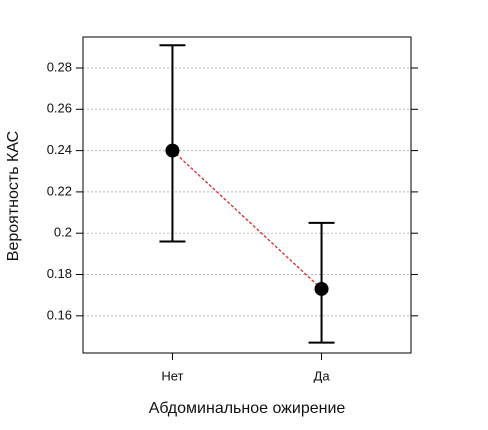 Image resolution: width=488 pixels, height=430 pixels. Describe the element at coordinates (13, 196) in the screenshot. I see `y-axis-title: Вероятность КАС` at that location.